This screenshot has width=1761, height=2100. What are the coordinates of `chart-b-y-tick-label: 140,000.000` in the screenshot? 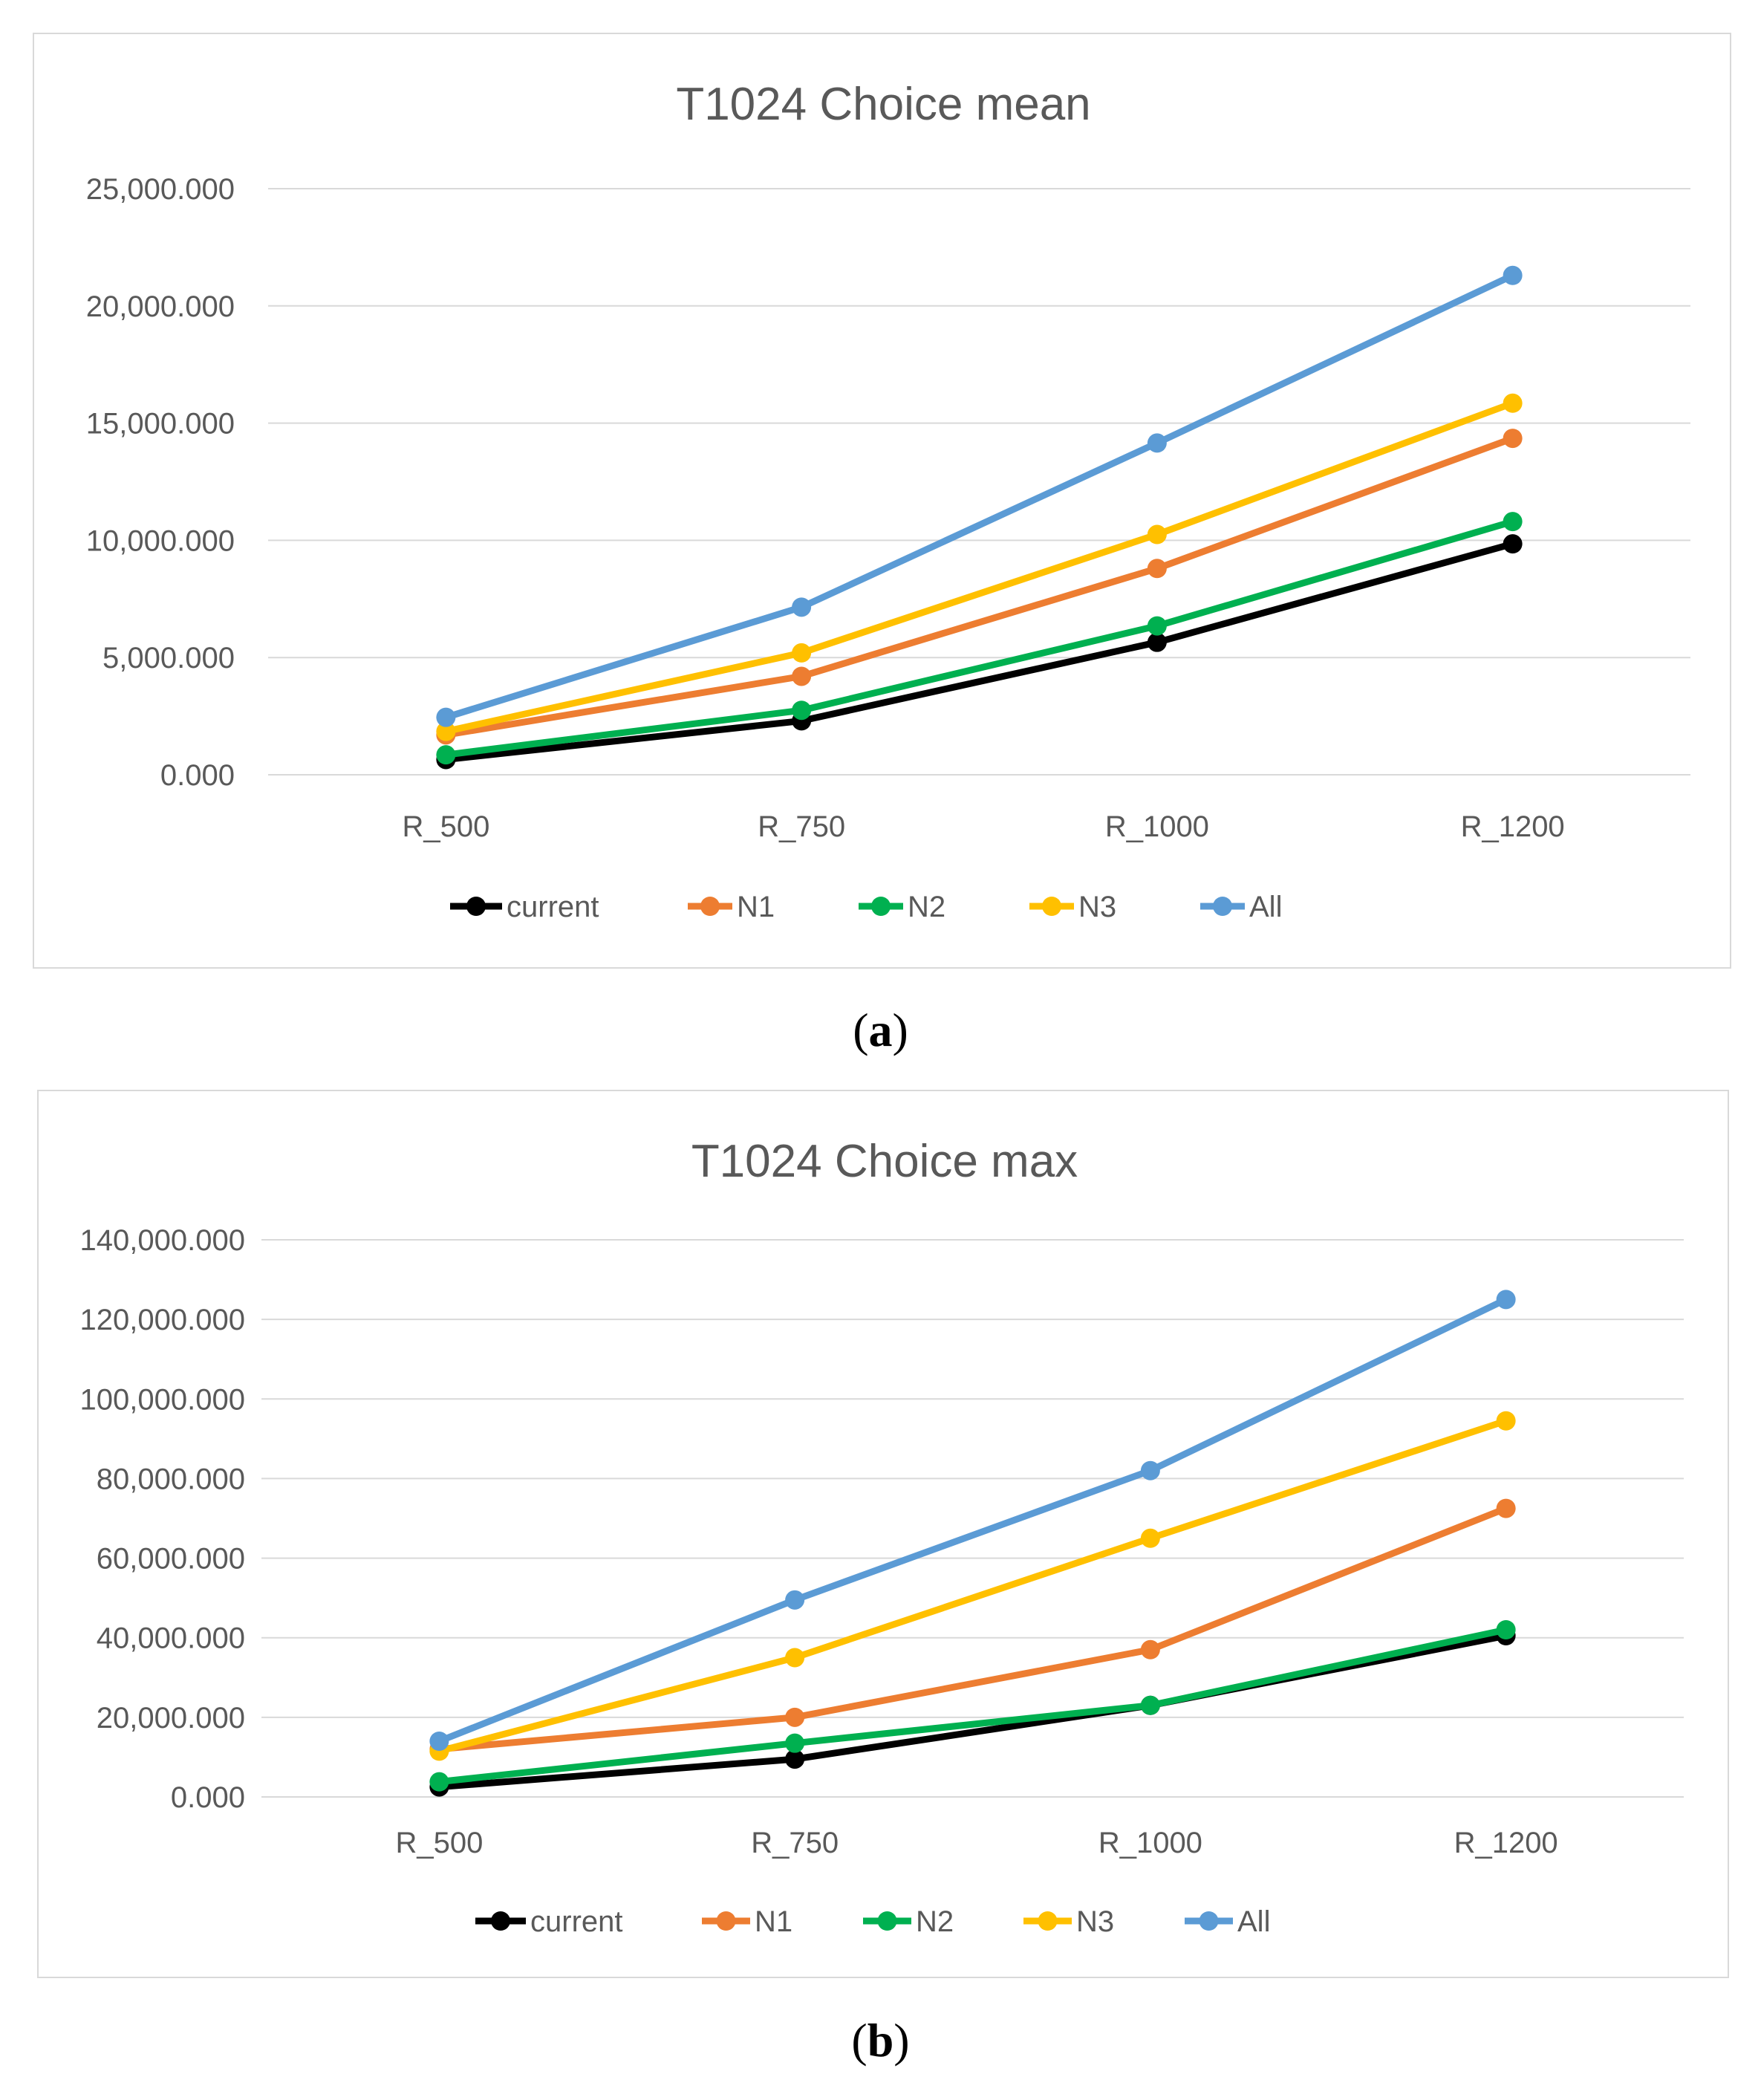 It's located at (163, 1240).